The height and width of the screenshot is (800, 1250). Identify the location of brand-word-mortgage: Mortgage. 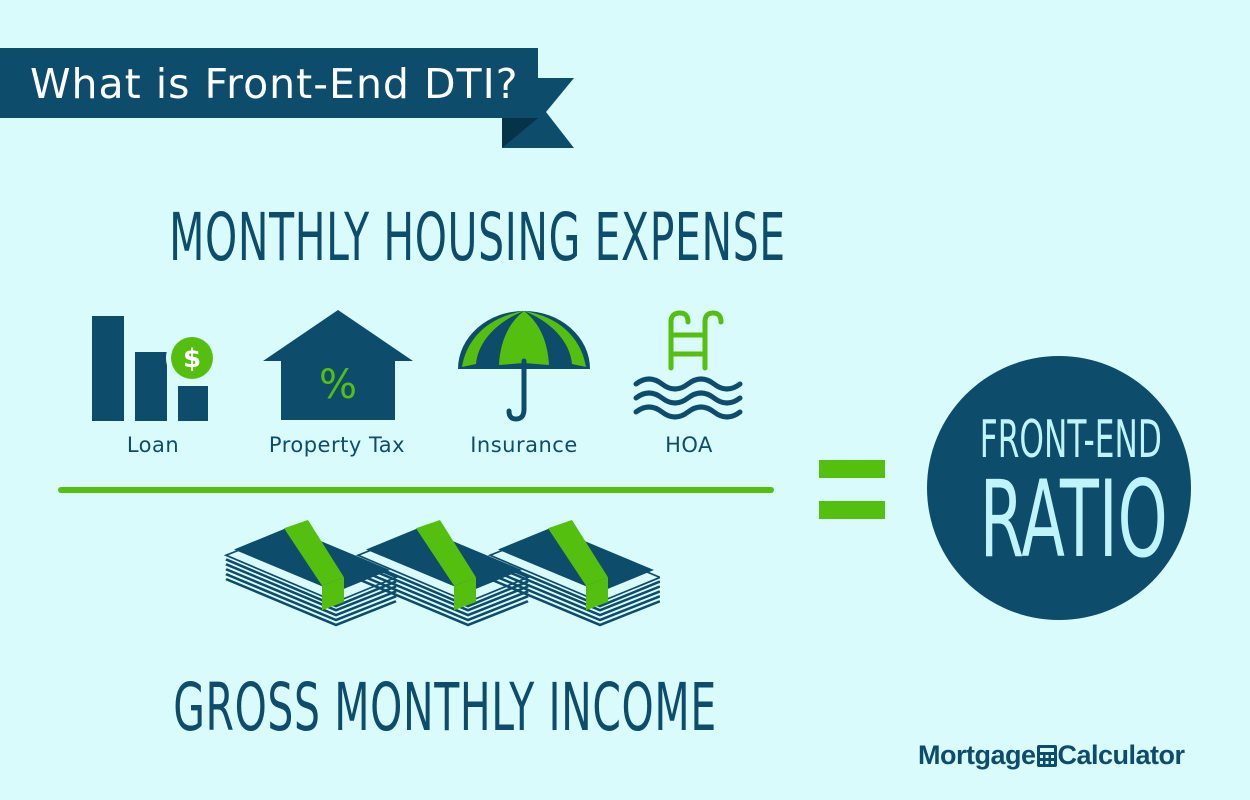
(977, 755).